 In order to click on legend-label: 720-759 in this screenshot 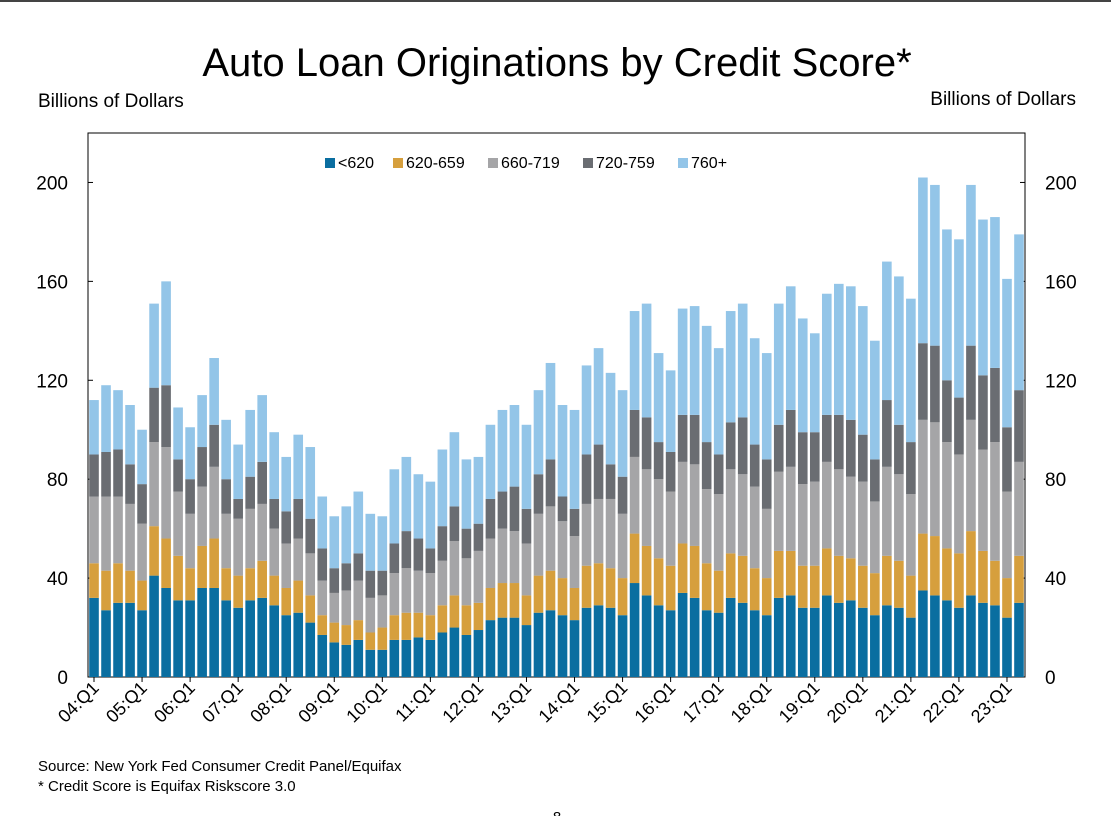, I will do `click(625, 163)`.